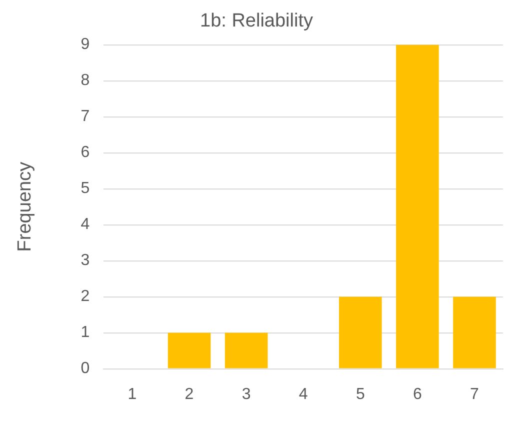 This screenshot has height=426, width=505. What do you see at coordinates (85, 45) in the screenshot?
I see `y-tick-label: 9` at bounding box center [85, 45].